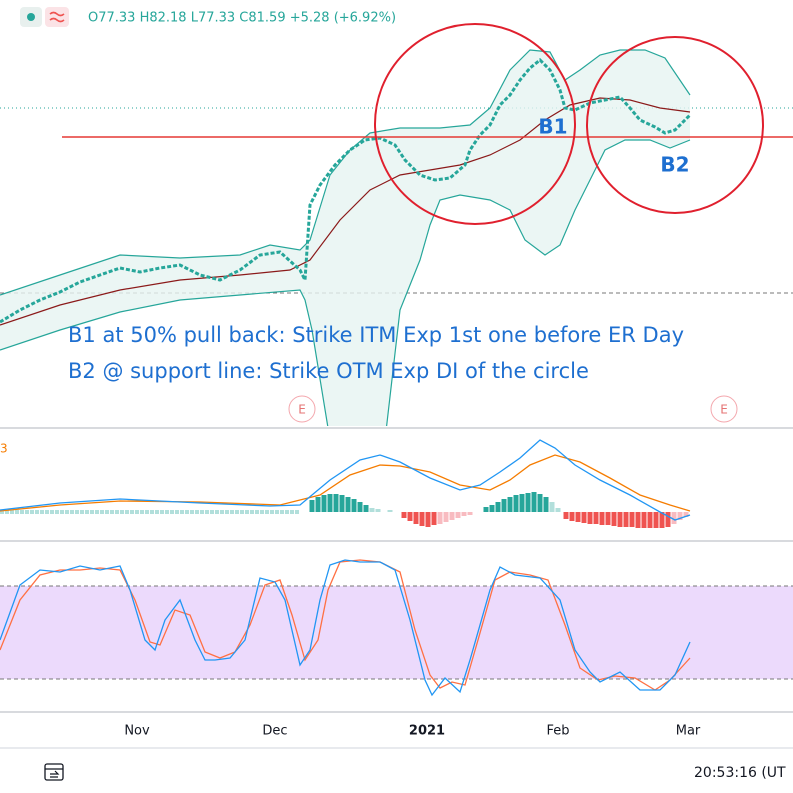  I want to click on macd-hist-positive, so click(429, 502).